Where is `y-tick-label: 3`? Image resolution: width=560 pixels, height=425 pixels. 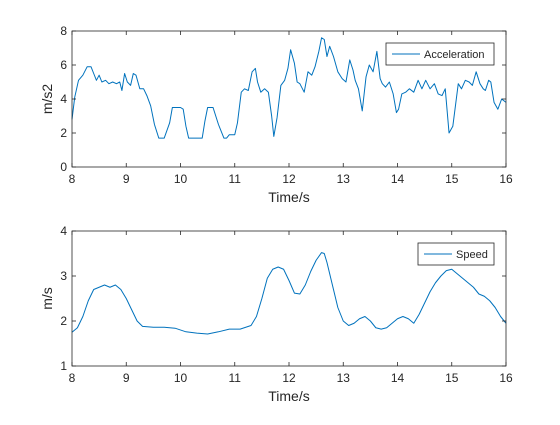
y-tick-label: 3 is located at coordinates (63, 276).